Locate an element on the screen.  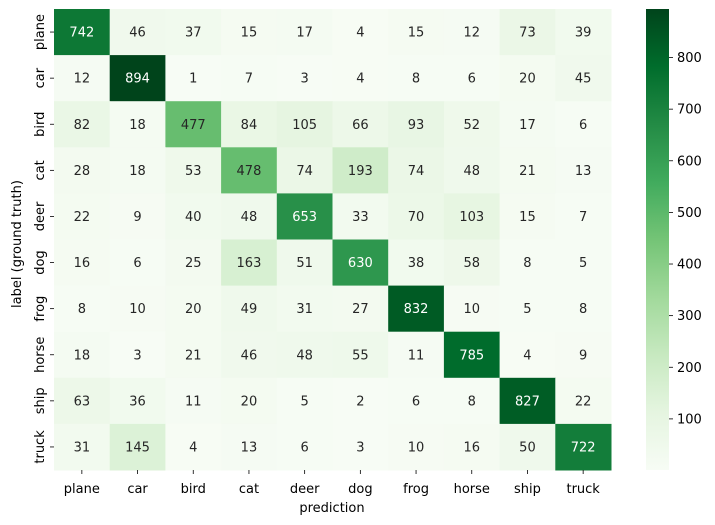
cell-value-label: 22 is located at coordinates (583, 401).